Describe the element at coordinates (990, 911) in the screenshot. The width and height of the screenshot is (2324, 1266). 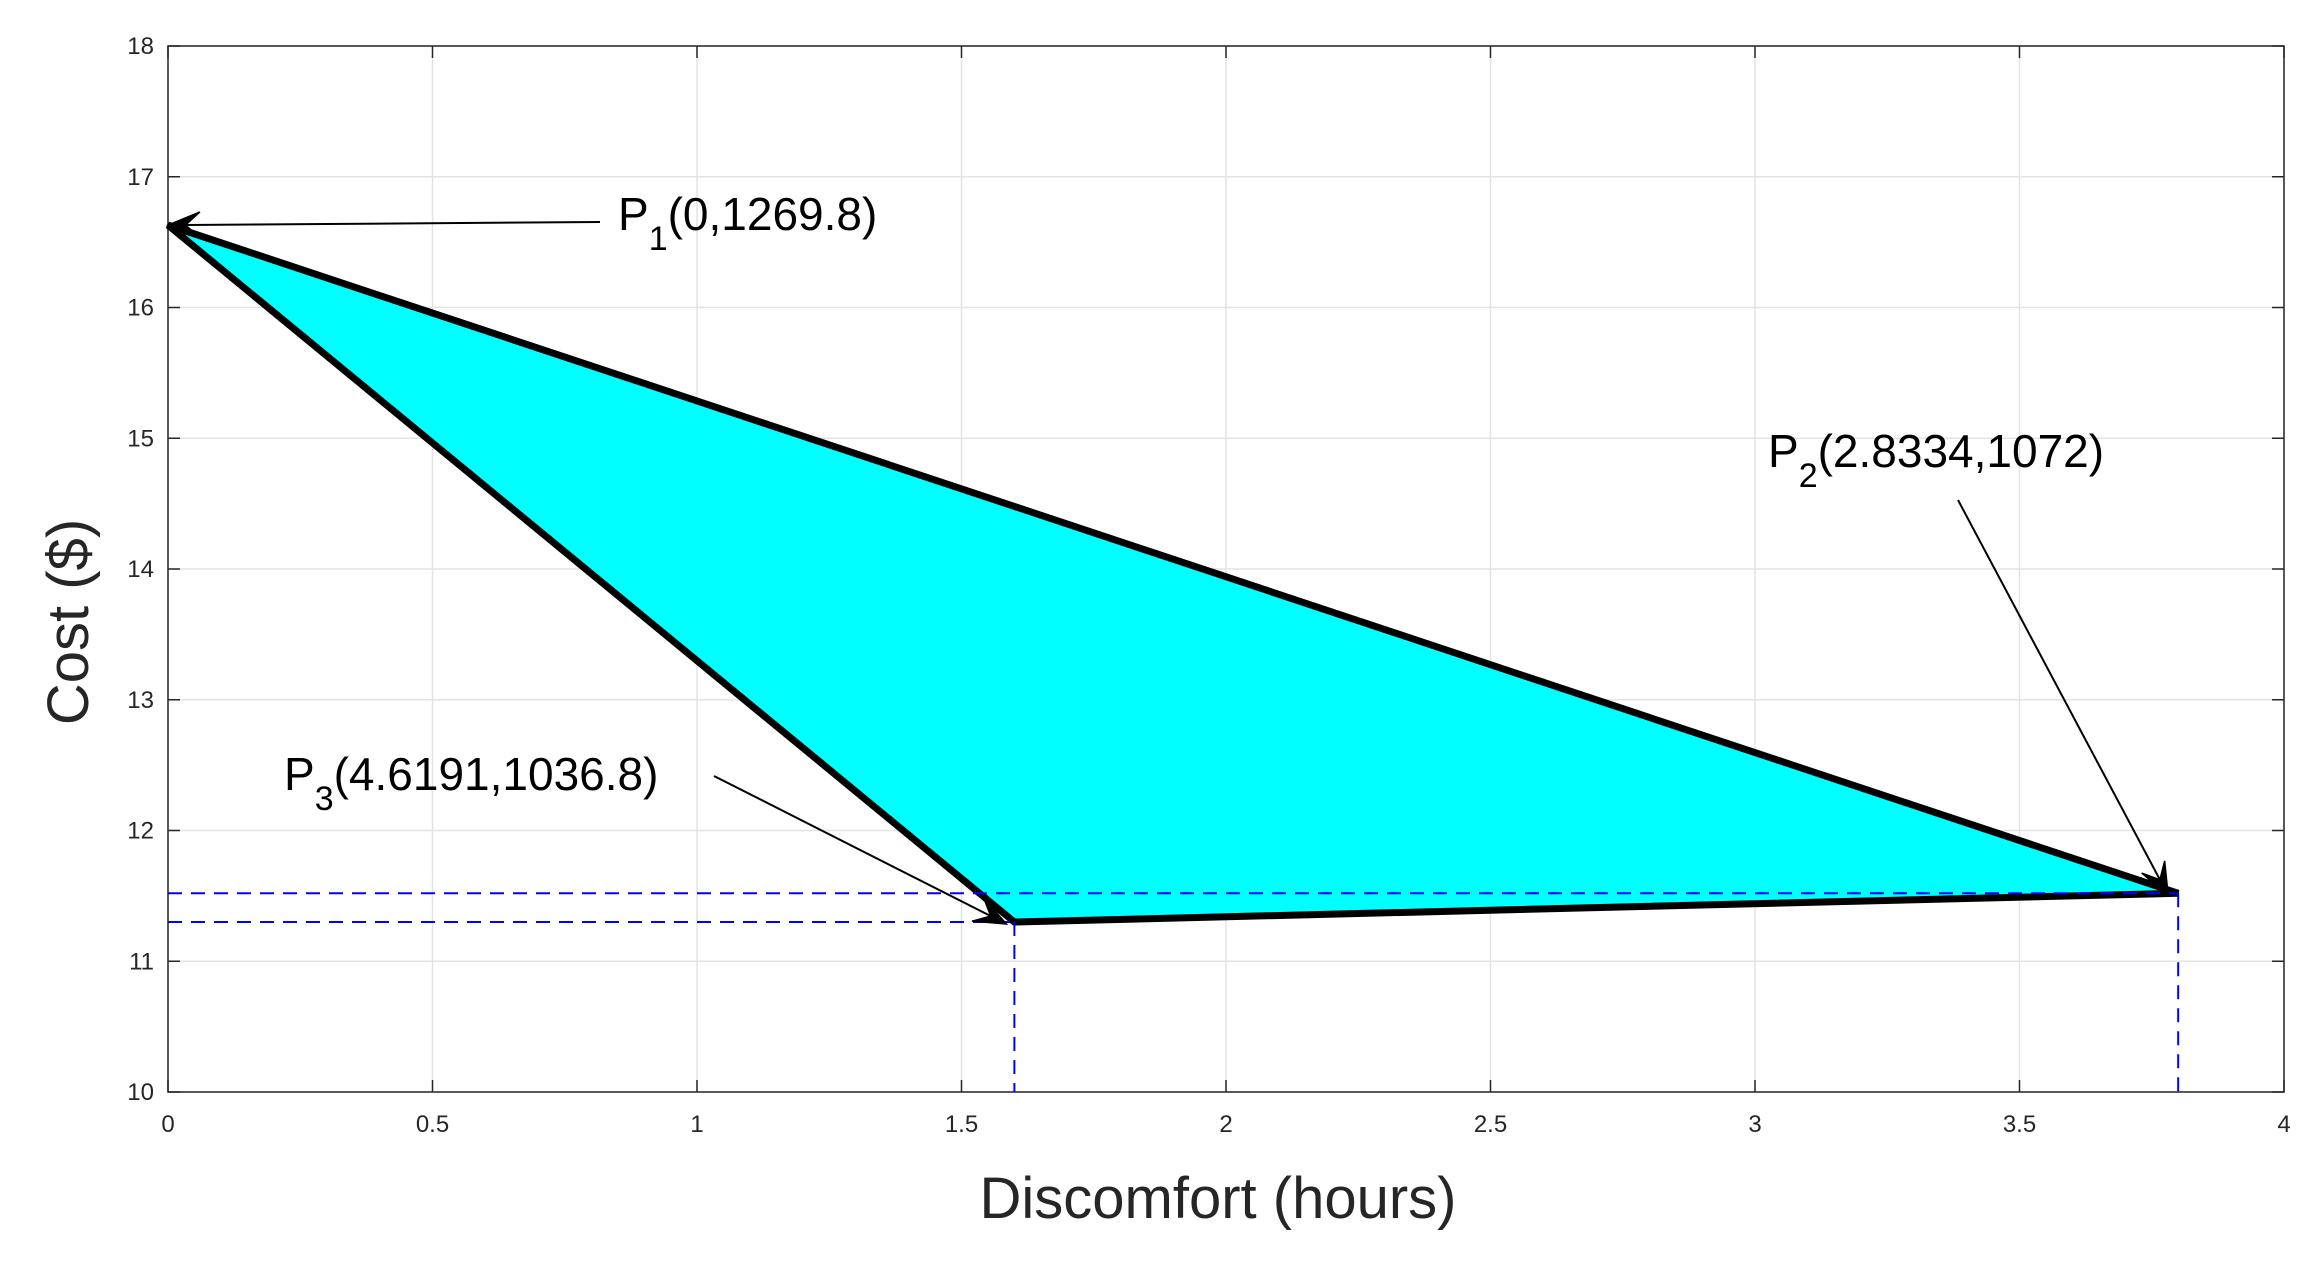
I see `arrow-p3-head` at that location.